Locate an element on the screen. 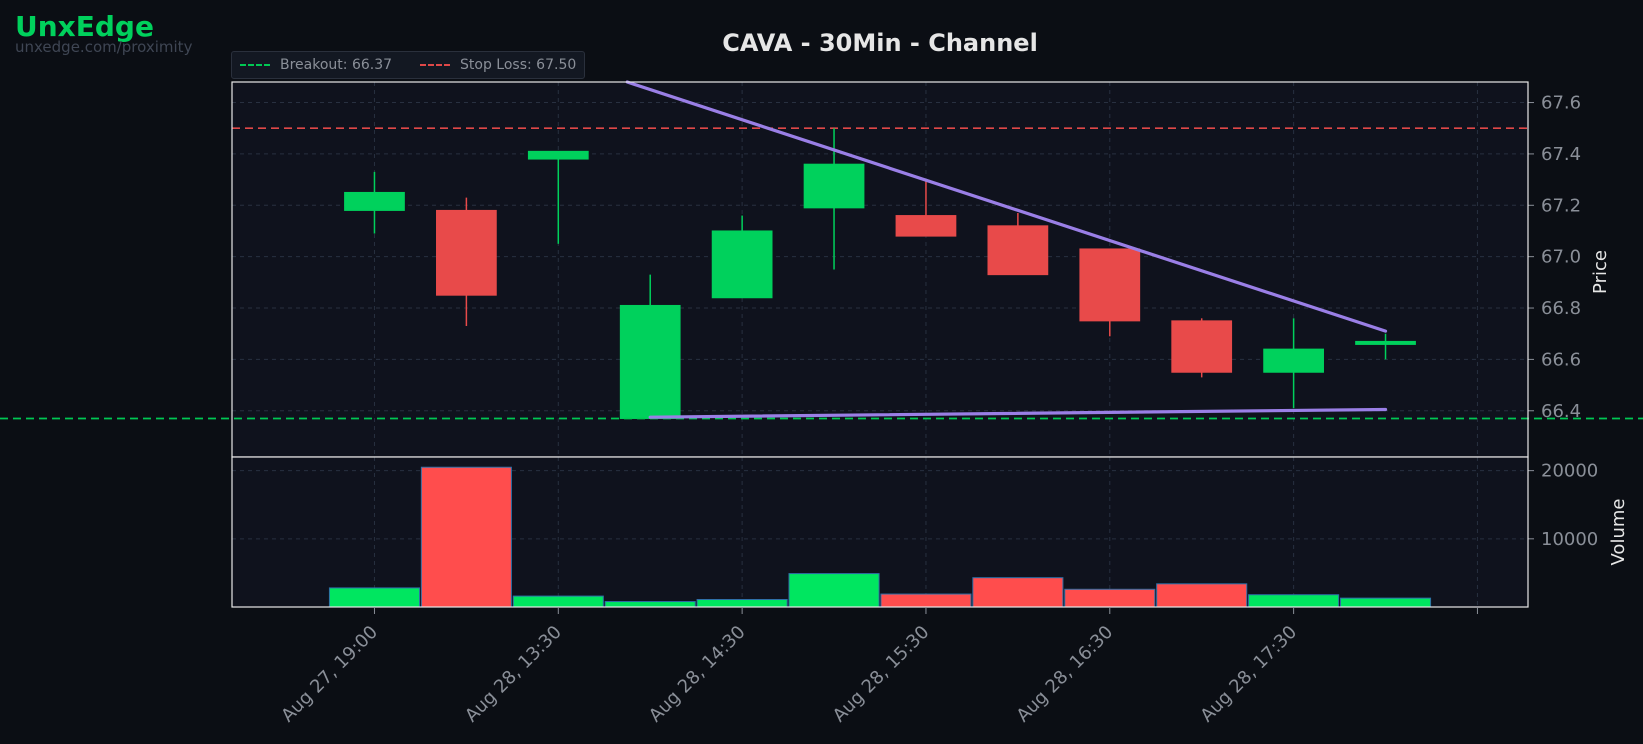 This screenshot has height=744, width=1643. legend-item-stop-loss: Stop Loss: 67.50 is located at coordinates (498, 65).